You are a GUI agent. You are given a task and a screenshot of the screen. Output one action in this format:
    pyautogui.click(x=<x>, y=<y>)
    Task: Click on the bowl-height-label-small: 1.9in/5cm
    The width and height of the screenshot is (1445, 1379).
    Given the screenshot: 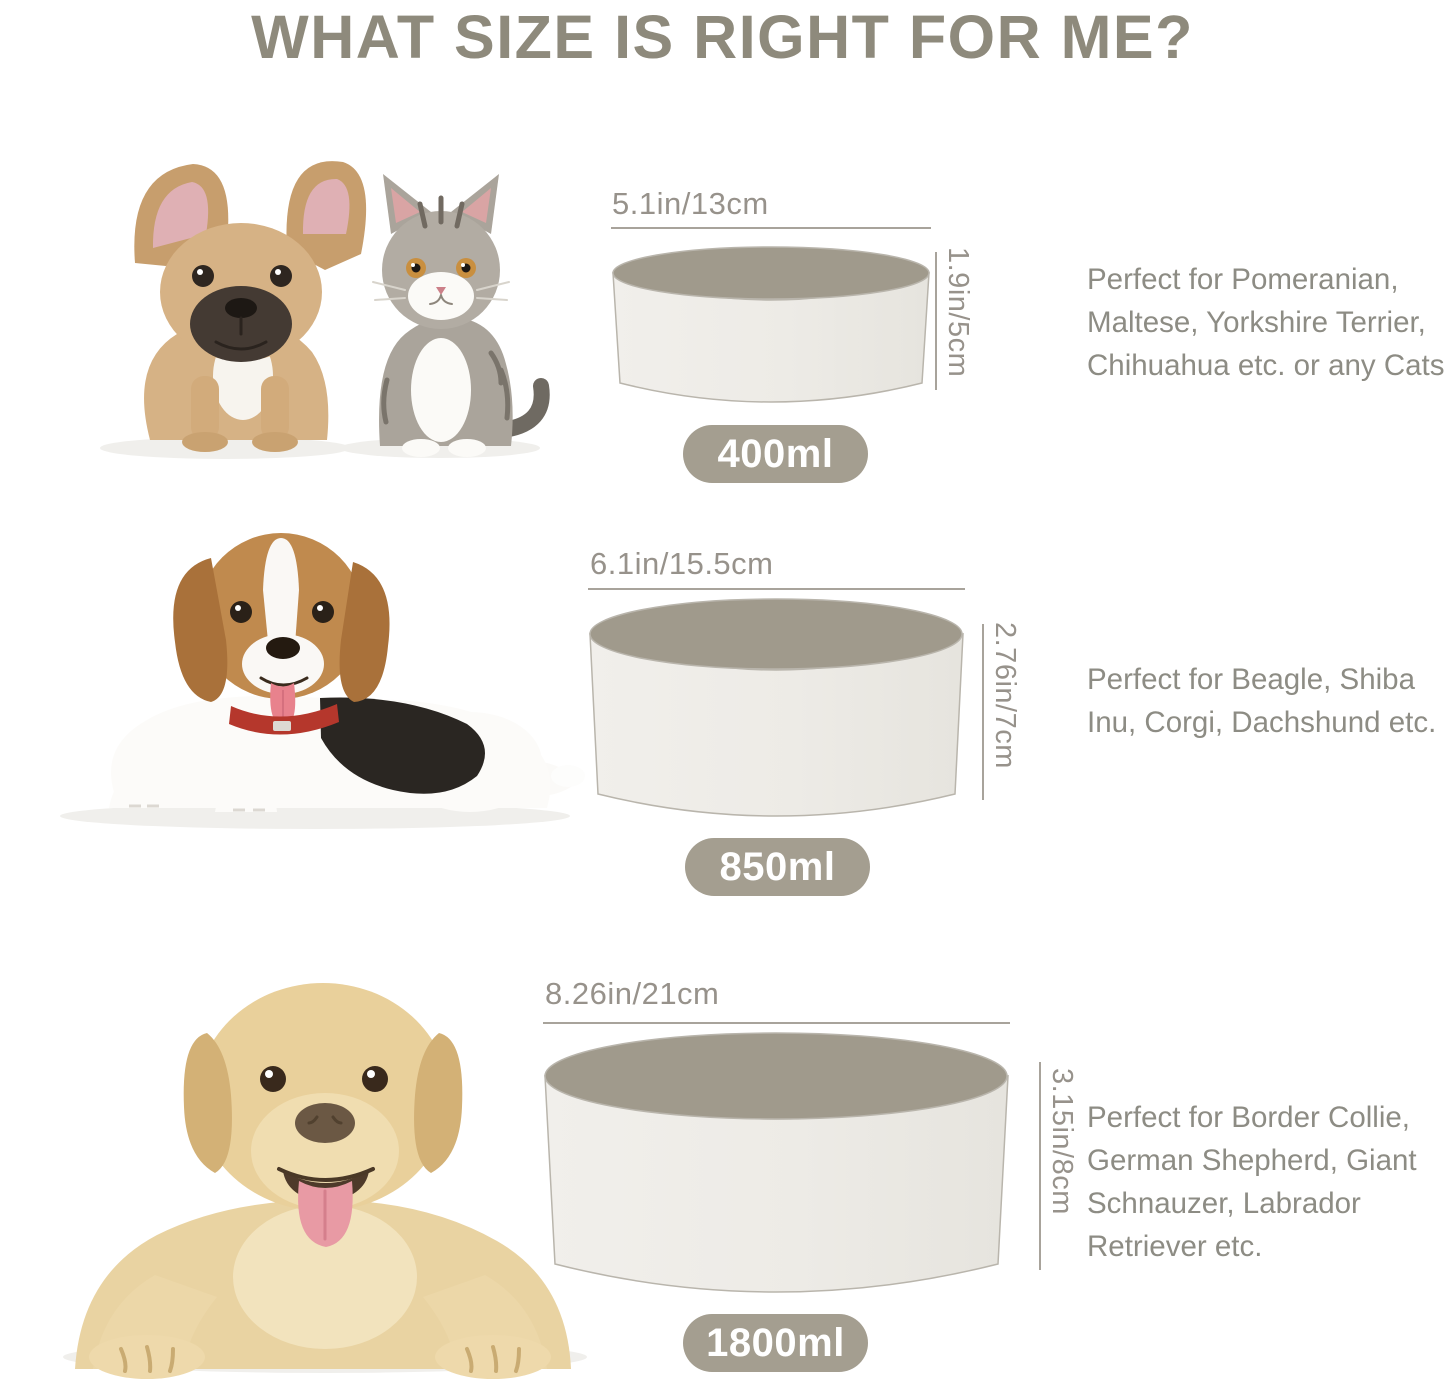 What is the action you would take?
    pyautogui.click(x=958, y=312)
    